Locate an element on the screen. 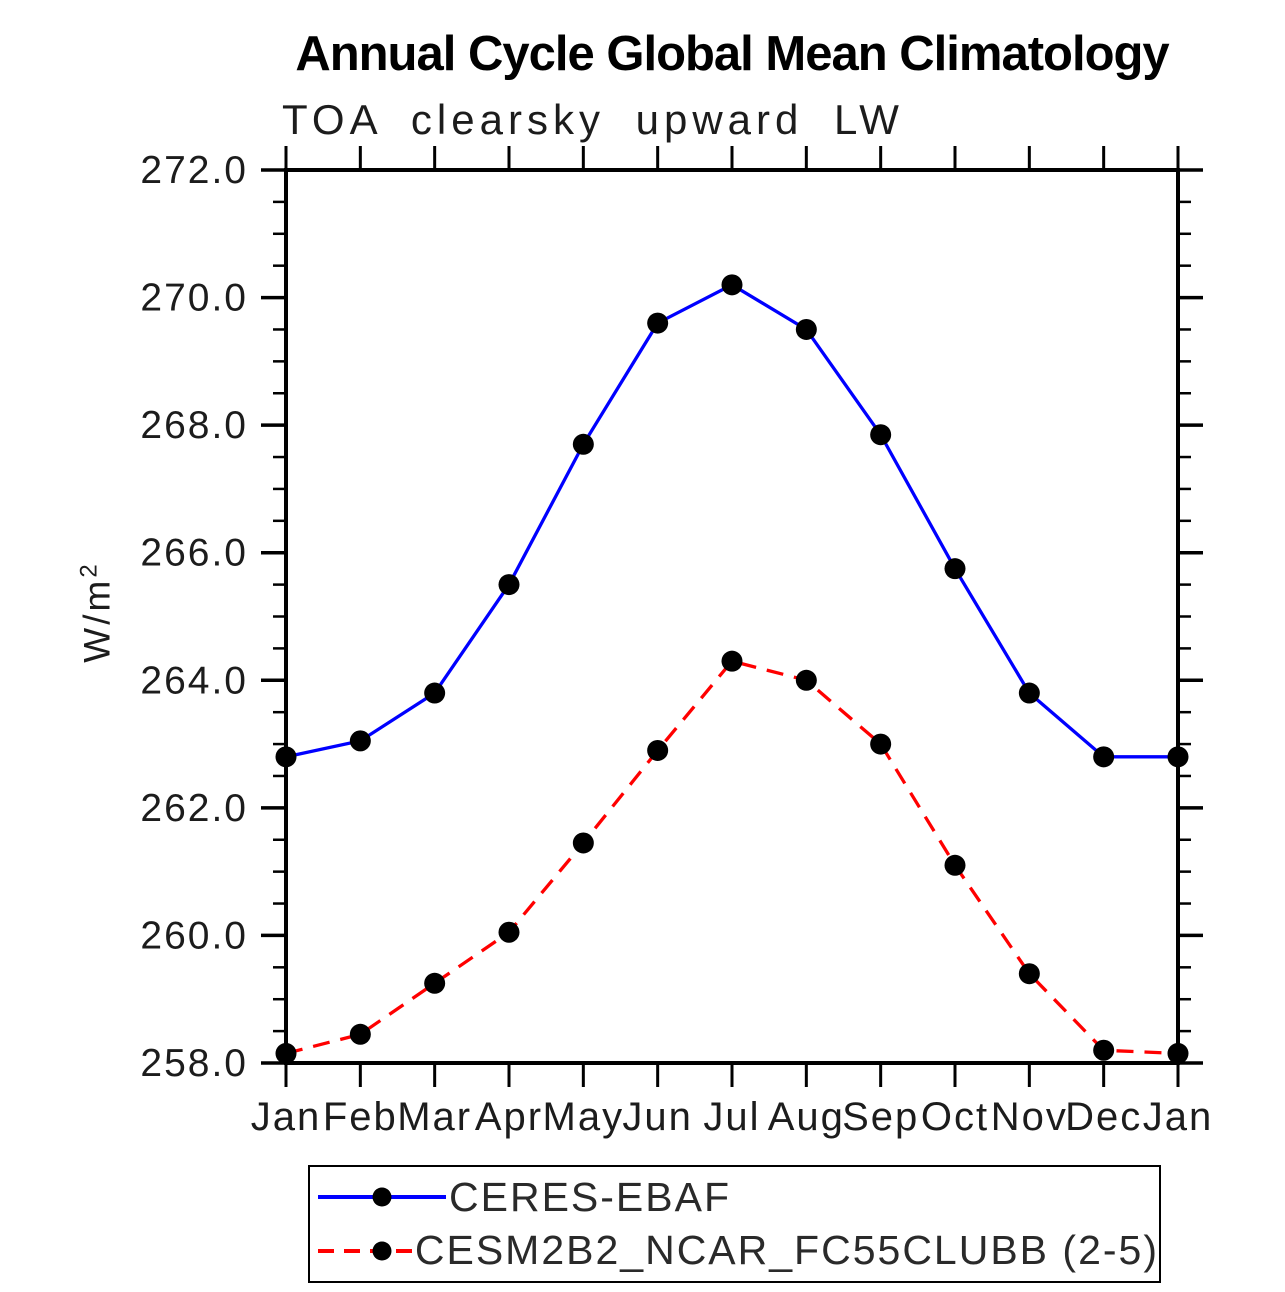  x-tick-label: Jun is located at coordinates (657, 1117).